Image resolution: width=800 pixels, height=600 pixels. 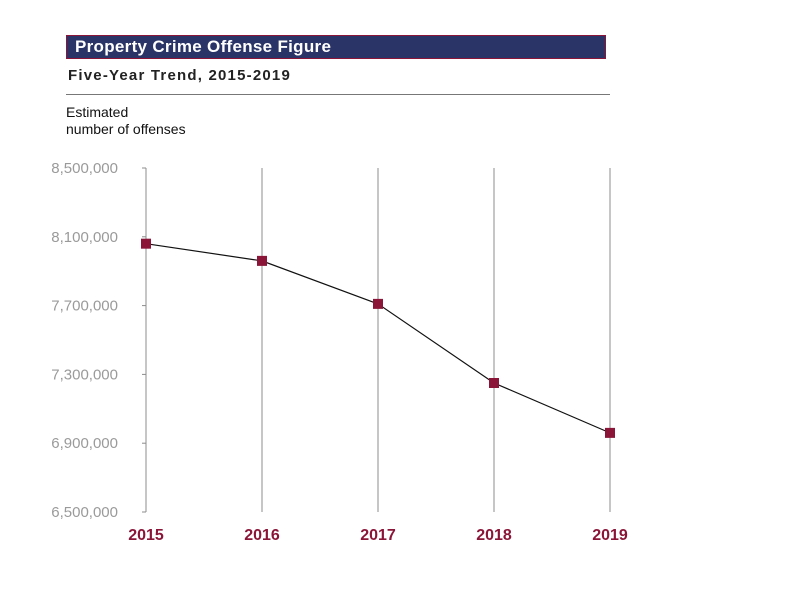 What do you see at coordinates (84, 512) in the screenshot?
I see `y-tick-label: 6,500,000` at bounding box center [84, 512].